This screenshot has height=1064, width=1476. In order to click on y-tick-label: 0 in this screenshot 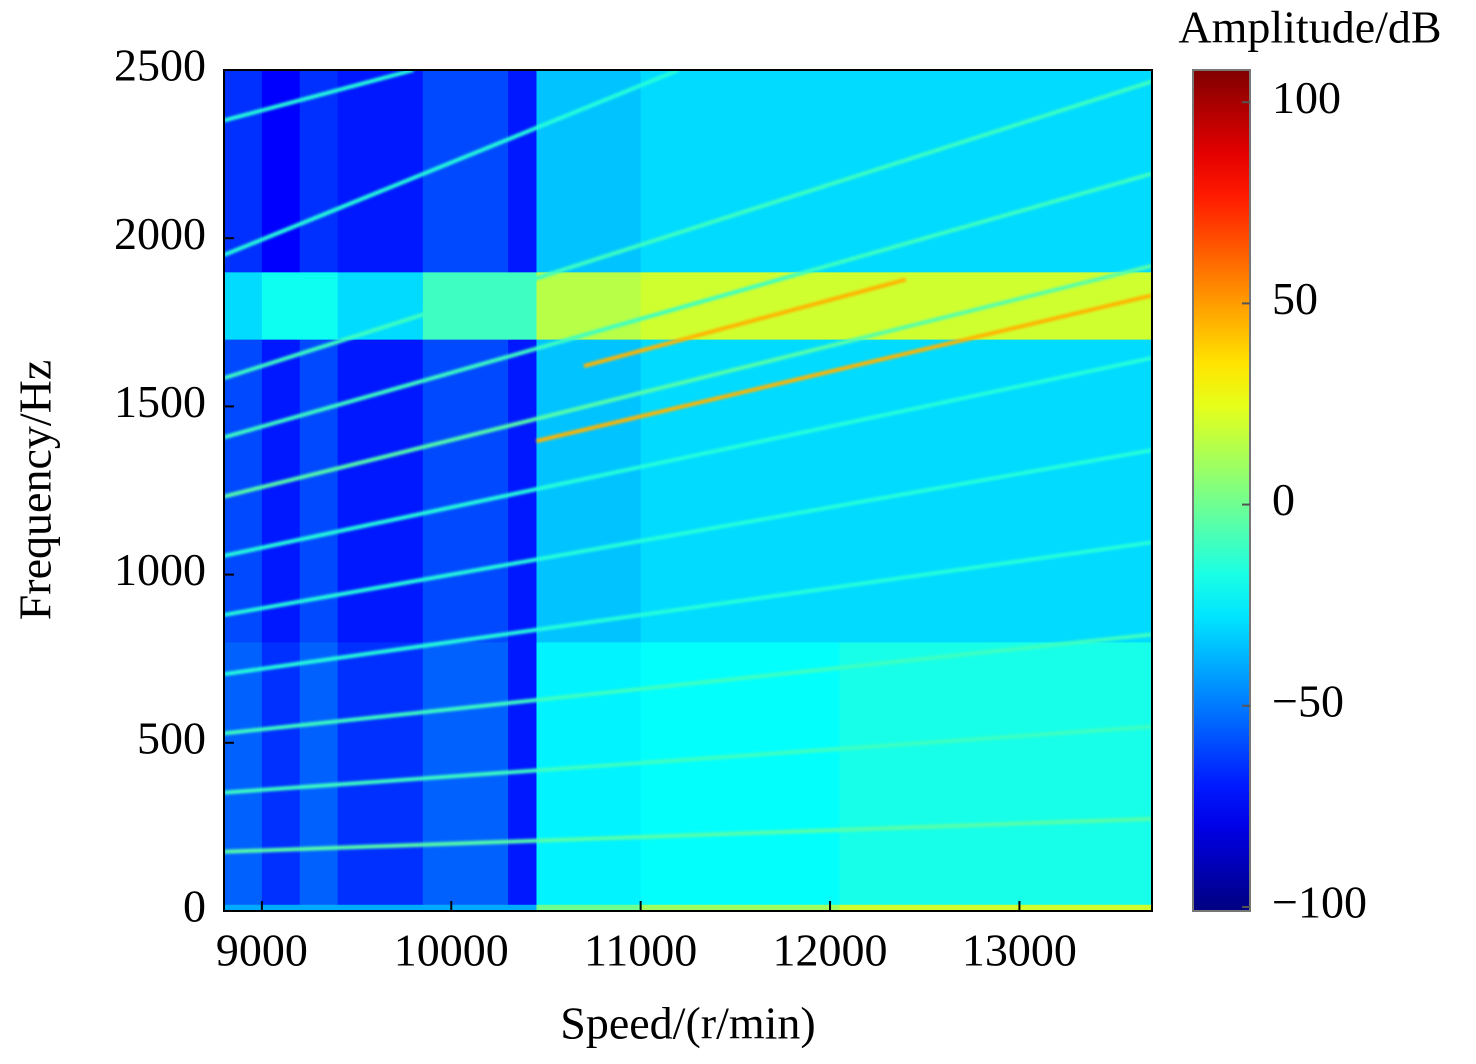, I will do `click(194, 906)`.